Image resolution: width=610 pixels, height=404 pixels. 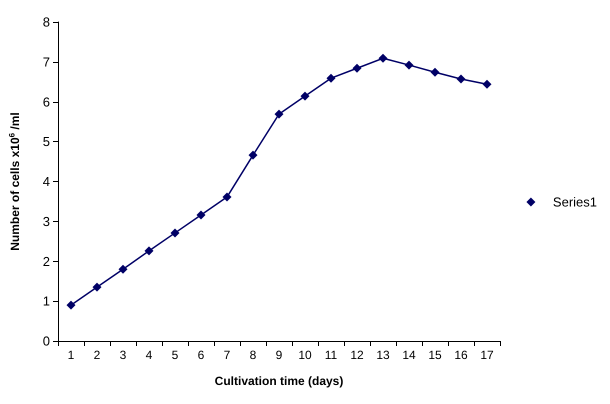 I want to click on x-tick-label: 6, so click(x=201, y=355).